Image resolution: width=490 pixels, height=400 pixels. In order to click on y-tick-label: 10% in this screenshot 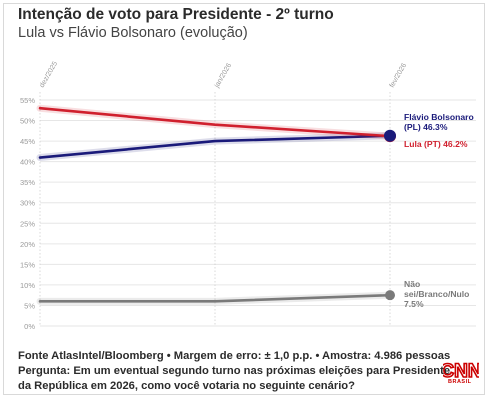, I will do `click(27, 285)`.